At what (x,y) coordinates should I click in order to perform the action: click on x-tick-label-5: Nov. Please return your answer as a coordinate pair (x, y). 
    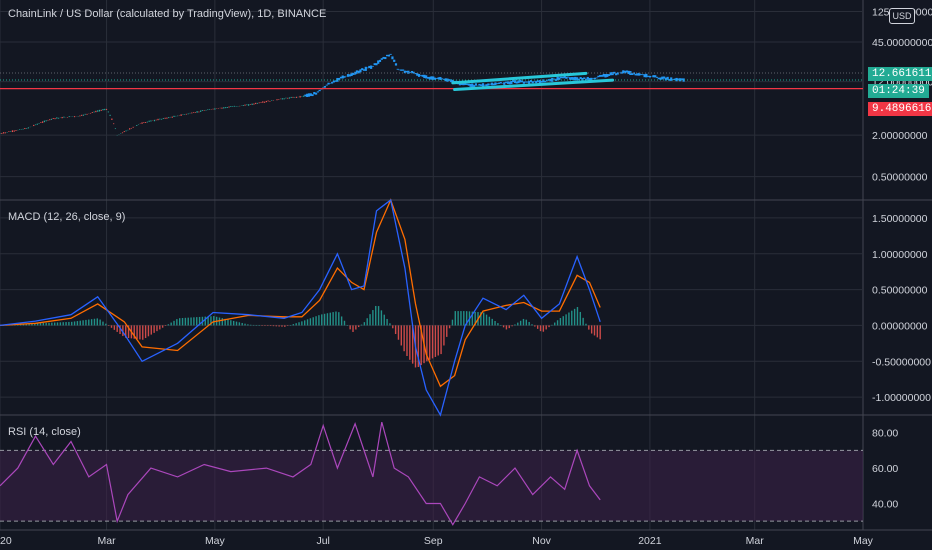
    Looking at the image, I should click on (541, 541).